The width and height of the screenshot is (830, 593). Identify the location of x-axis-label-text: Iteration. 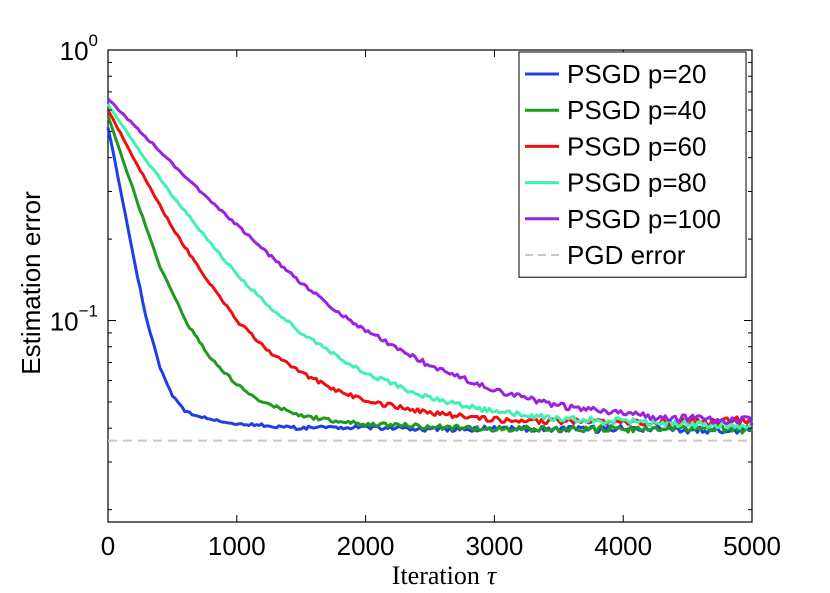
(436, 575).